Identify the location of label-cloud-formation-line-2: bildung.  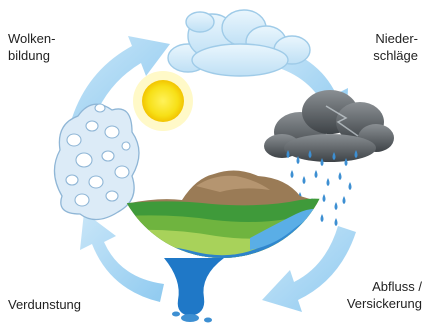
(29, 55).